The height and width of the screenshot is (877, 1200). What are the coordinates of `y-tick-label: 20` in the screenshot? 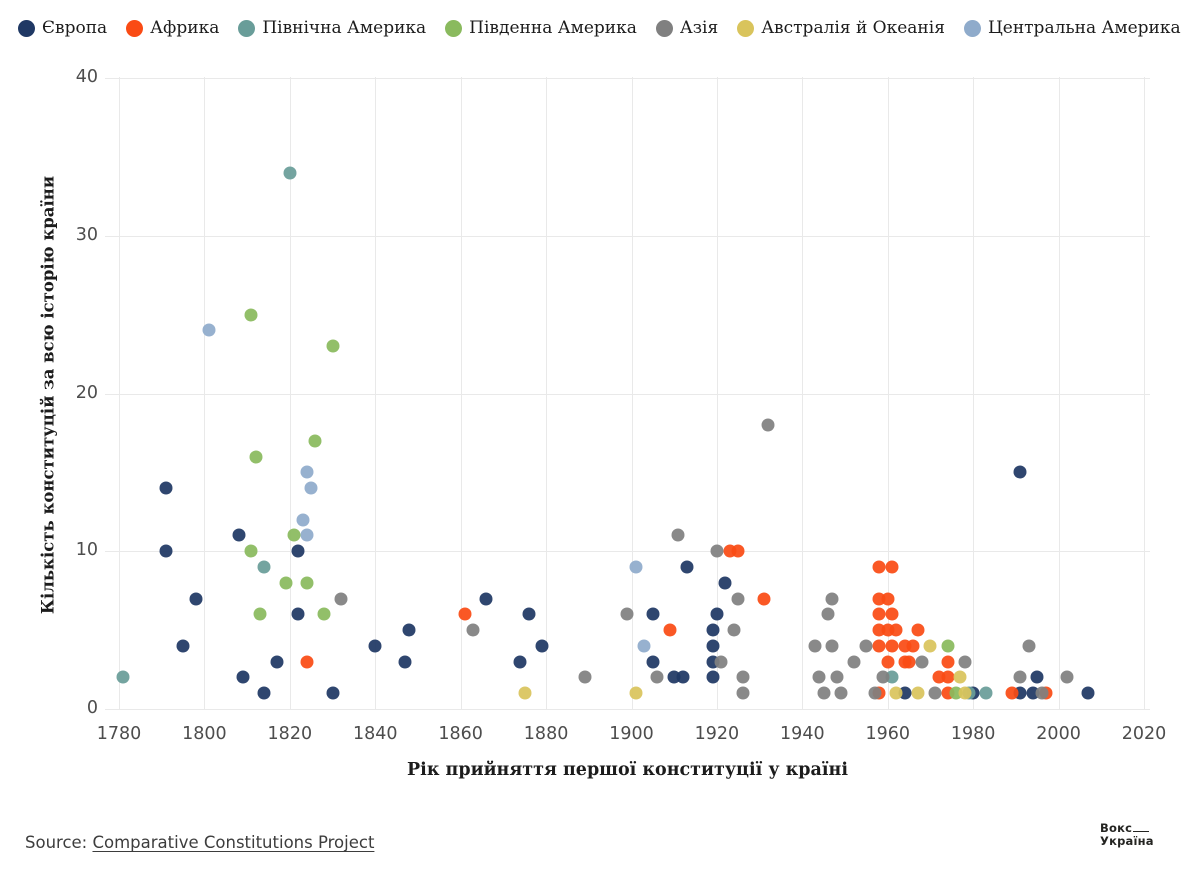 It's located at (86, 392).